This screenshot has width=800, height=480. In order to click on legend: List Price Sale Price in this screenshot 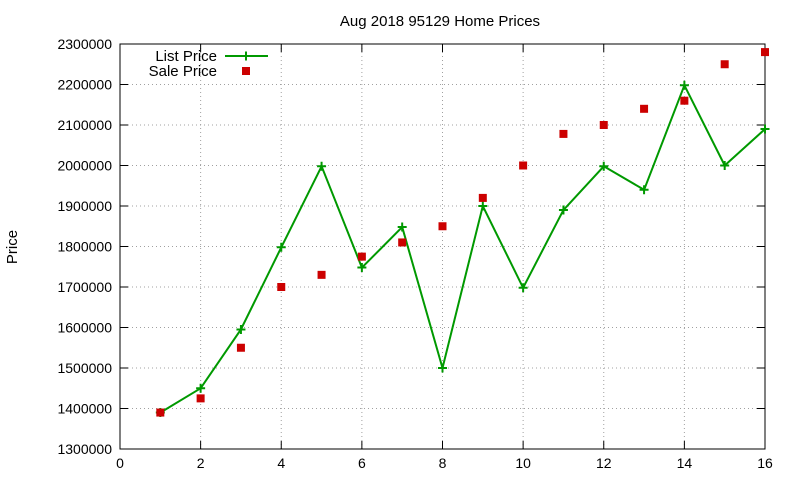, I will do `click(208, 64)`.